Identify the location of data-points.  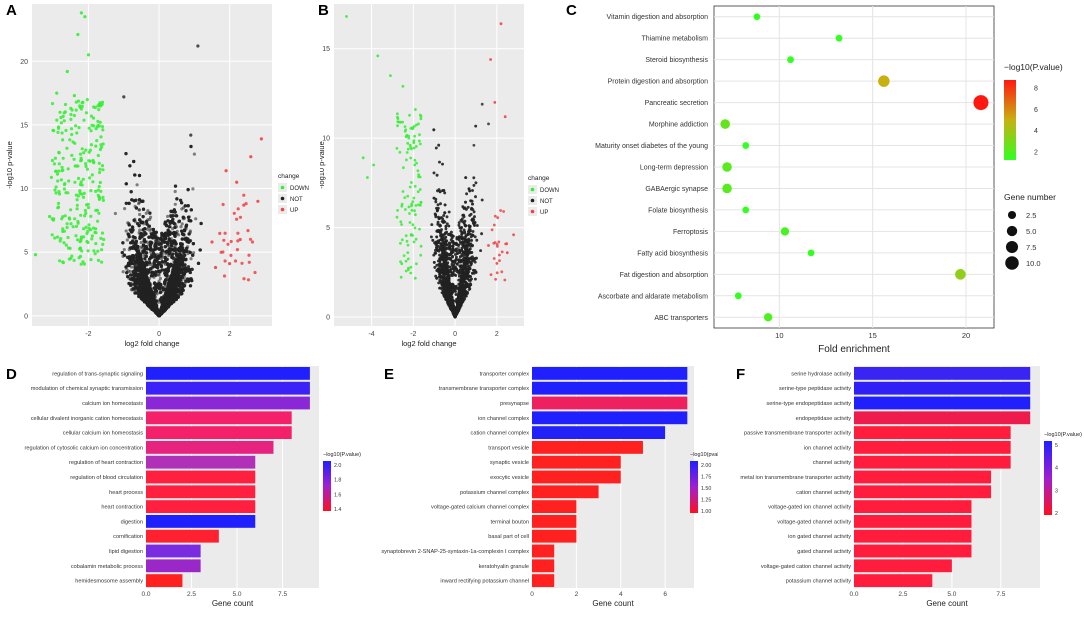
(148, 164).